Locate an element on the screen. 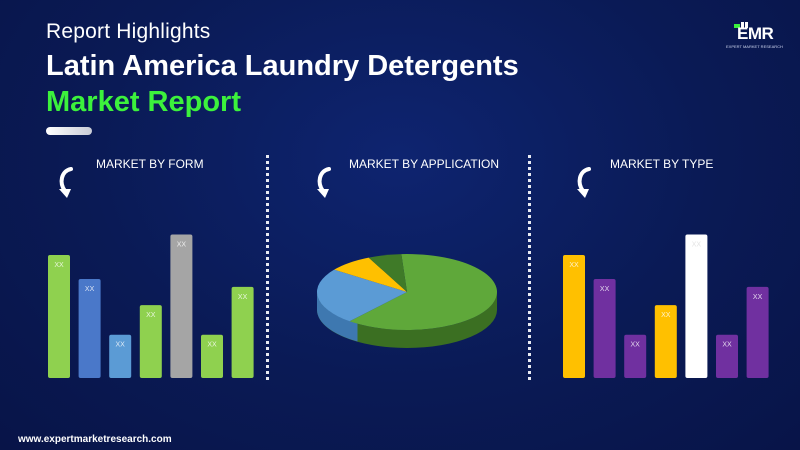 This screenshot has width=800, height=450. report-kicker: Report Highlights is located at coordinates (128, 31).